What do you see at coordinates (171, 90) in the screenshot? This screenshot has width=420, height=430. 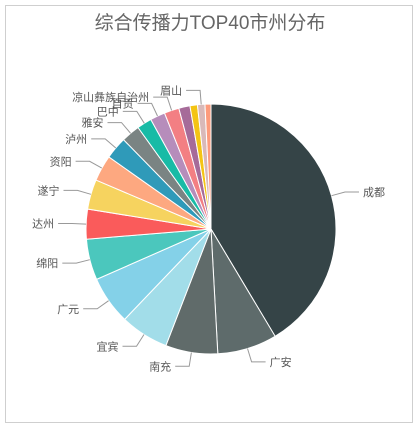 I see `slice-label: 眉山` at bounding box center [171, 90].